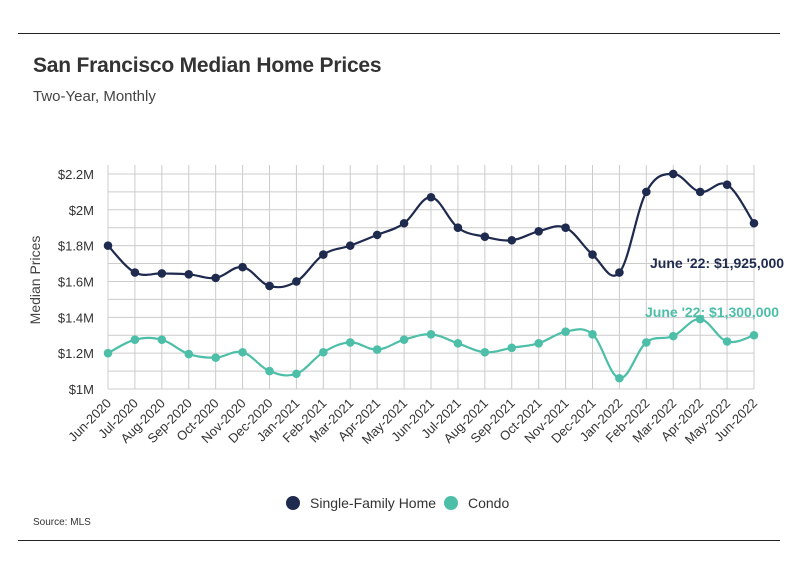  Describe the element at coordinates (207, 65) in the screenshot. I see `chart-title: San Francisco Median Home Prices` at that location.